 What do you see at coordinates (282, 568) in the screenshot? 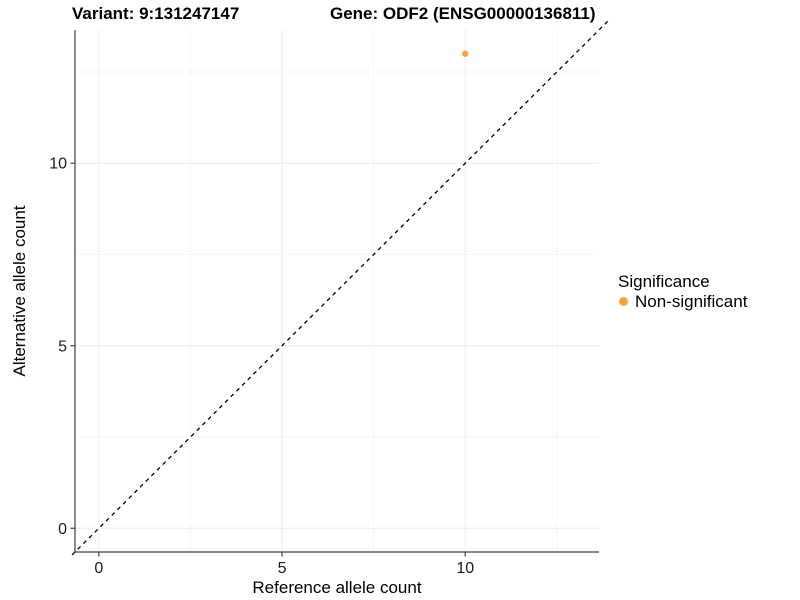
I see `x-tick-label: 5` at bounding box center [282, 568].